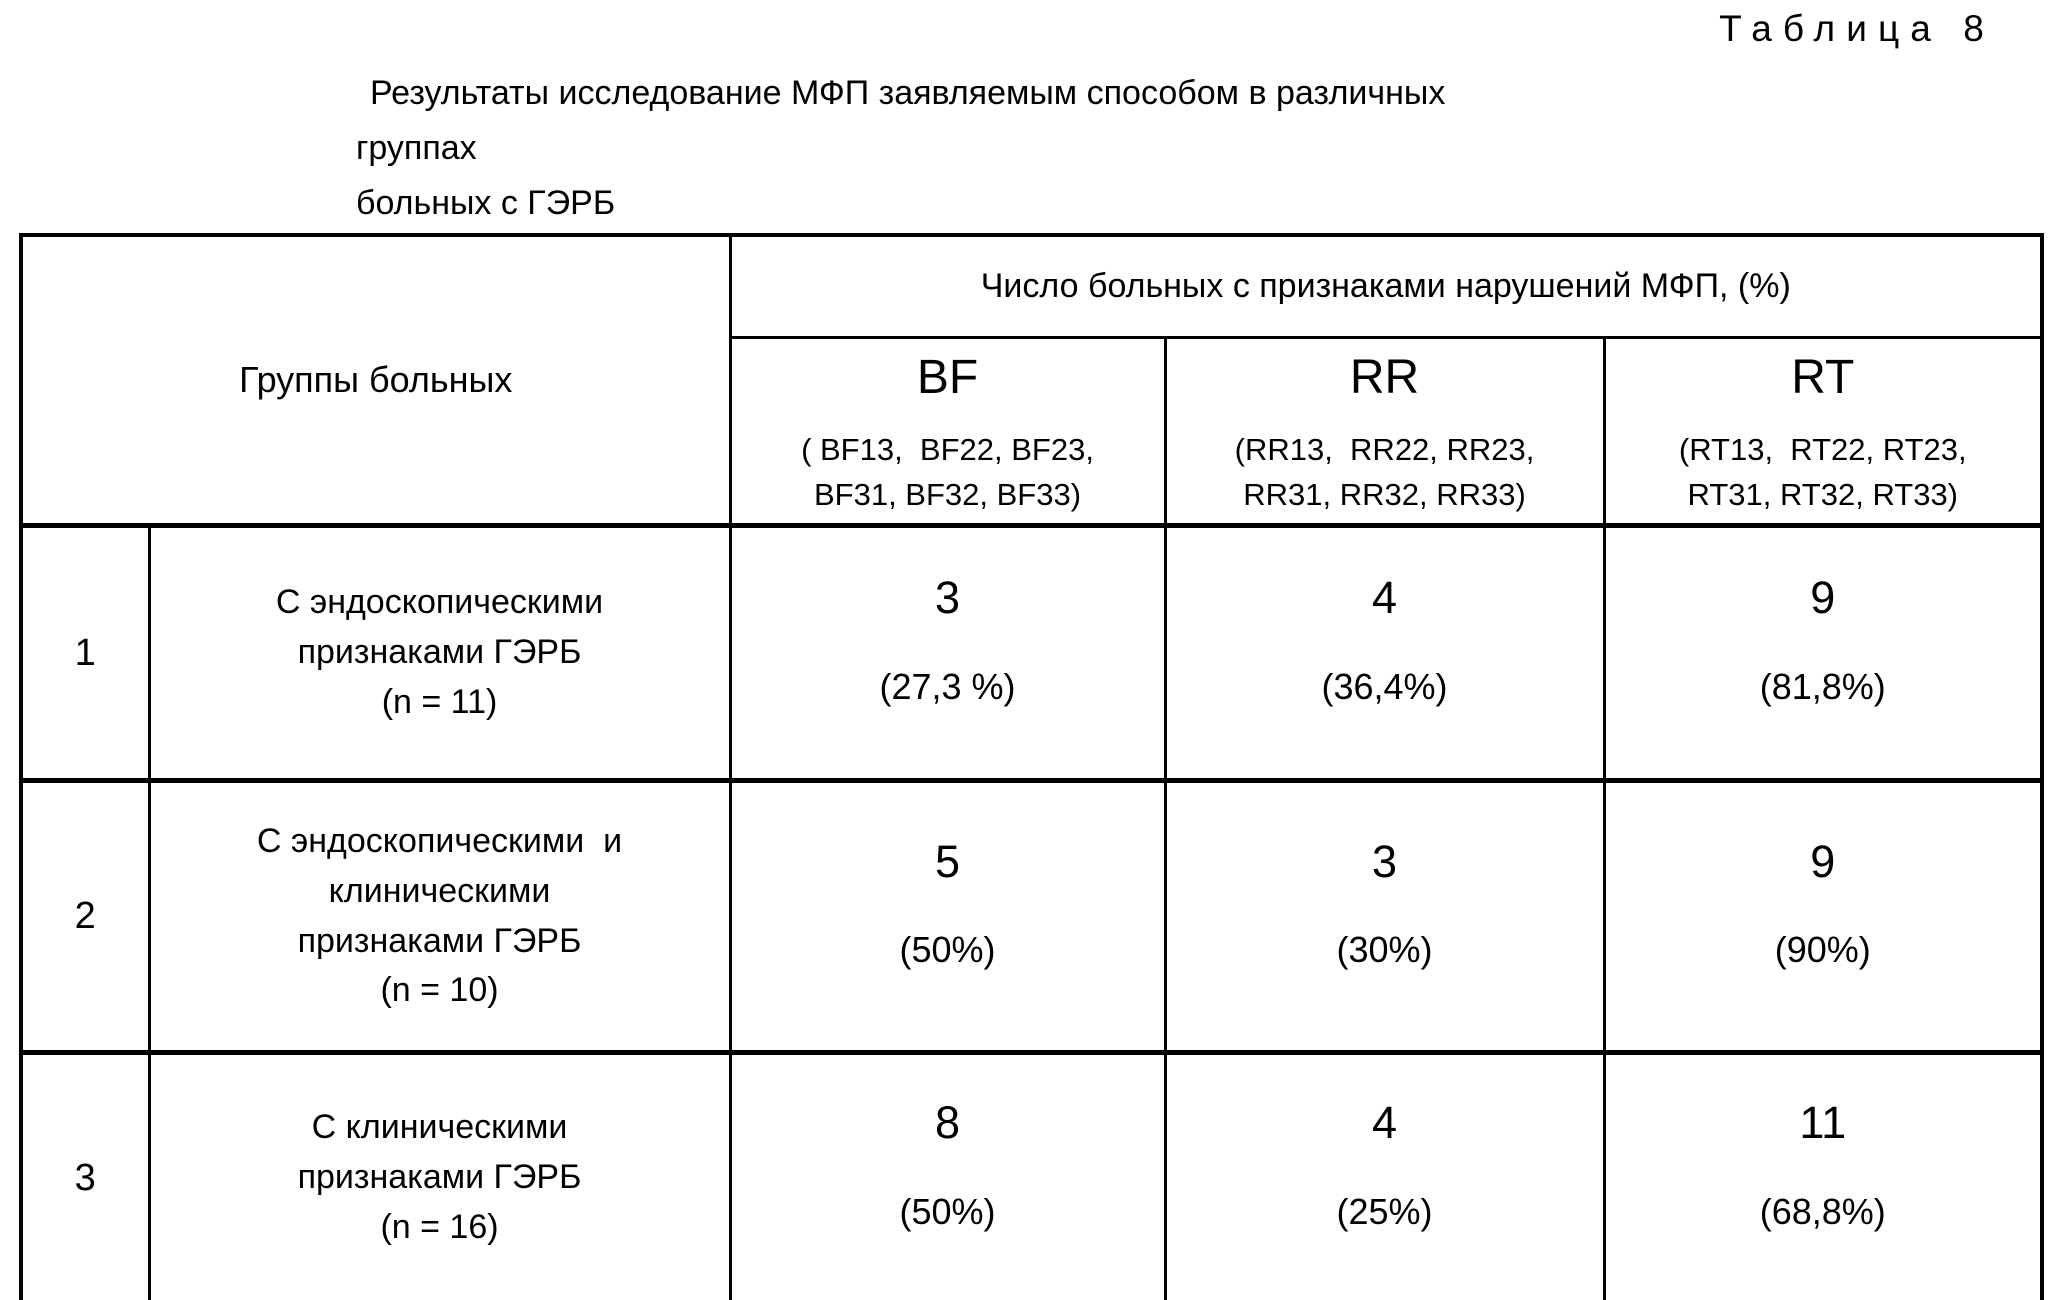 The width and height of the screenshot is (2052, 1300). I want to click on percent-value: (36,4%), so click(1384, 686).